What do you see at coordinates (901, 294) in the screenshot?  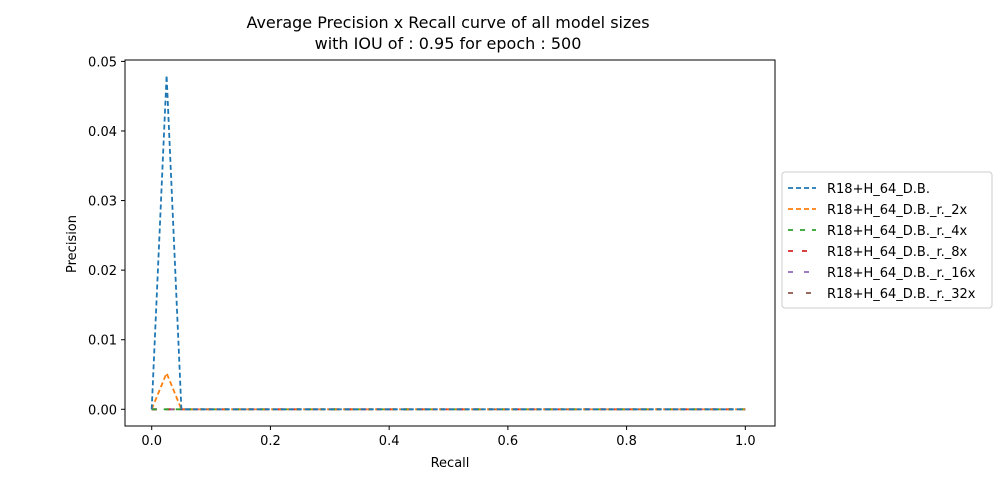 I see `legend-label: R18+H_64_D.B._r._32x` at bounding box center [901, 294].